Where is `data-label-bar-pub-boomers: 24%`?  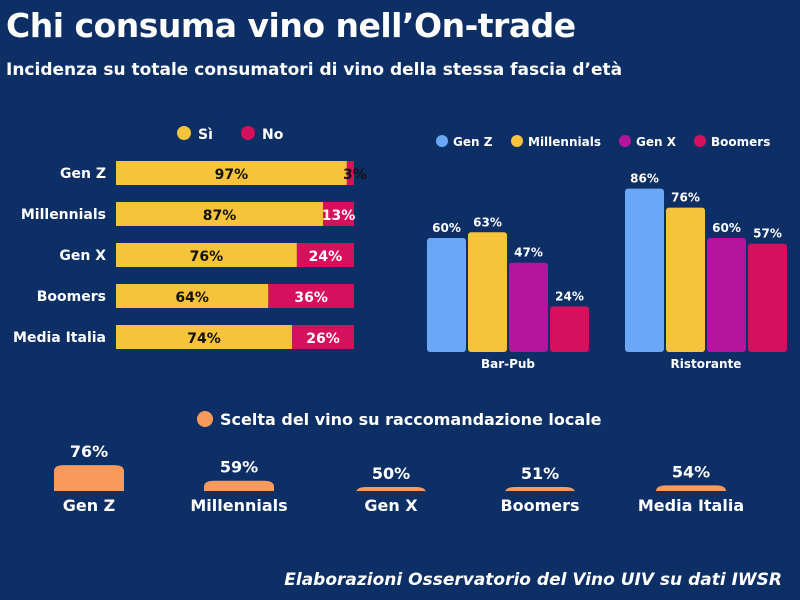 data-label-bar-pub-boomers: 24% is located at coordinates (569, 296).